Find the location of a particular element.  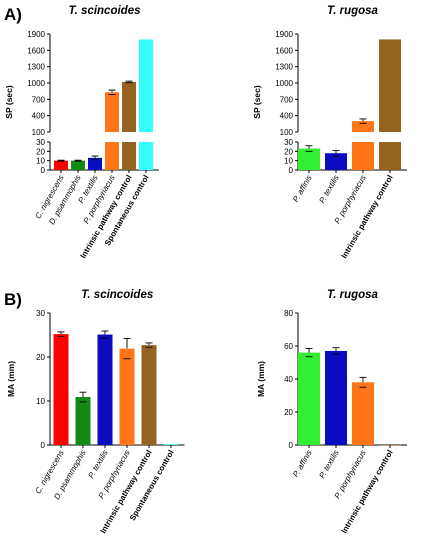

y-tick-label: 80 is located at coordinates (288, 313).